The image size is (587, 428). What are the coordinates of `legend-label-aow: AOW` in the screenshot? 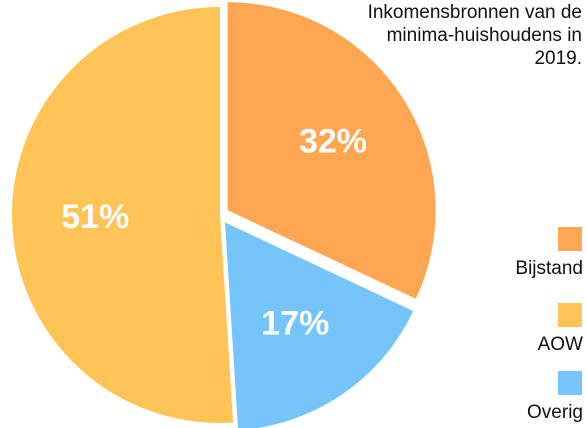 It's located at (523, 344).